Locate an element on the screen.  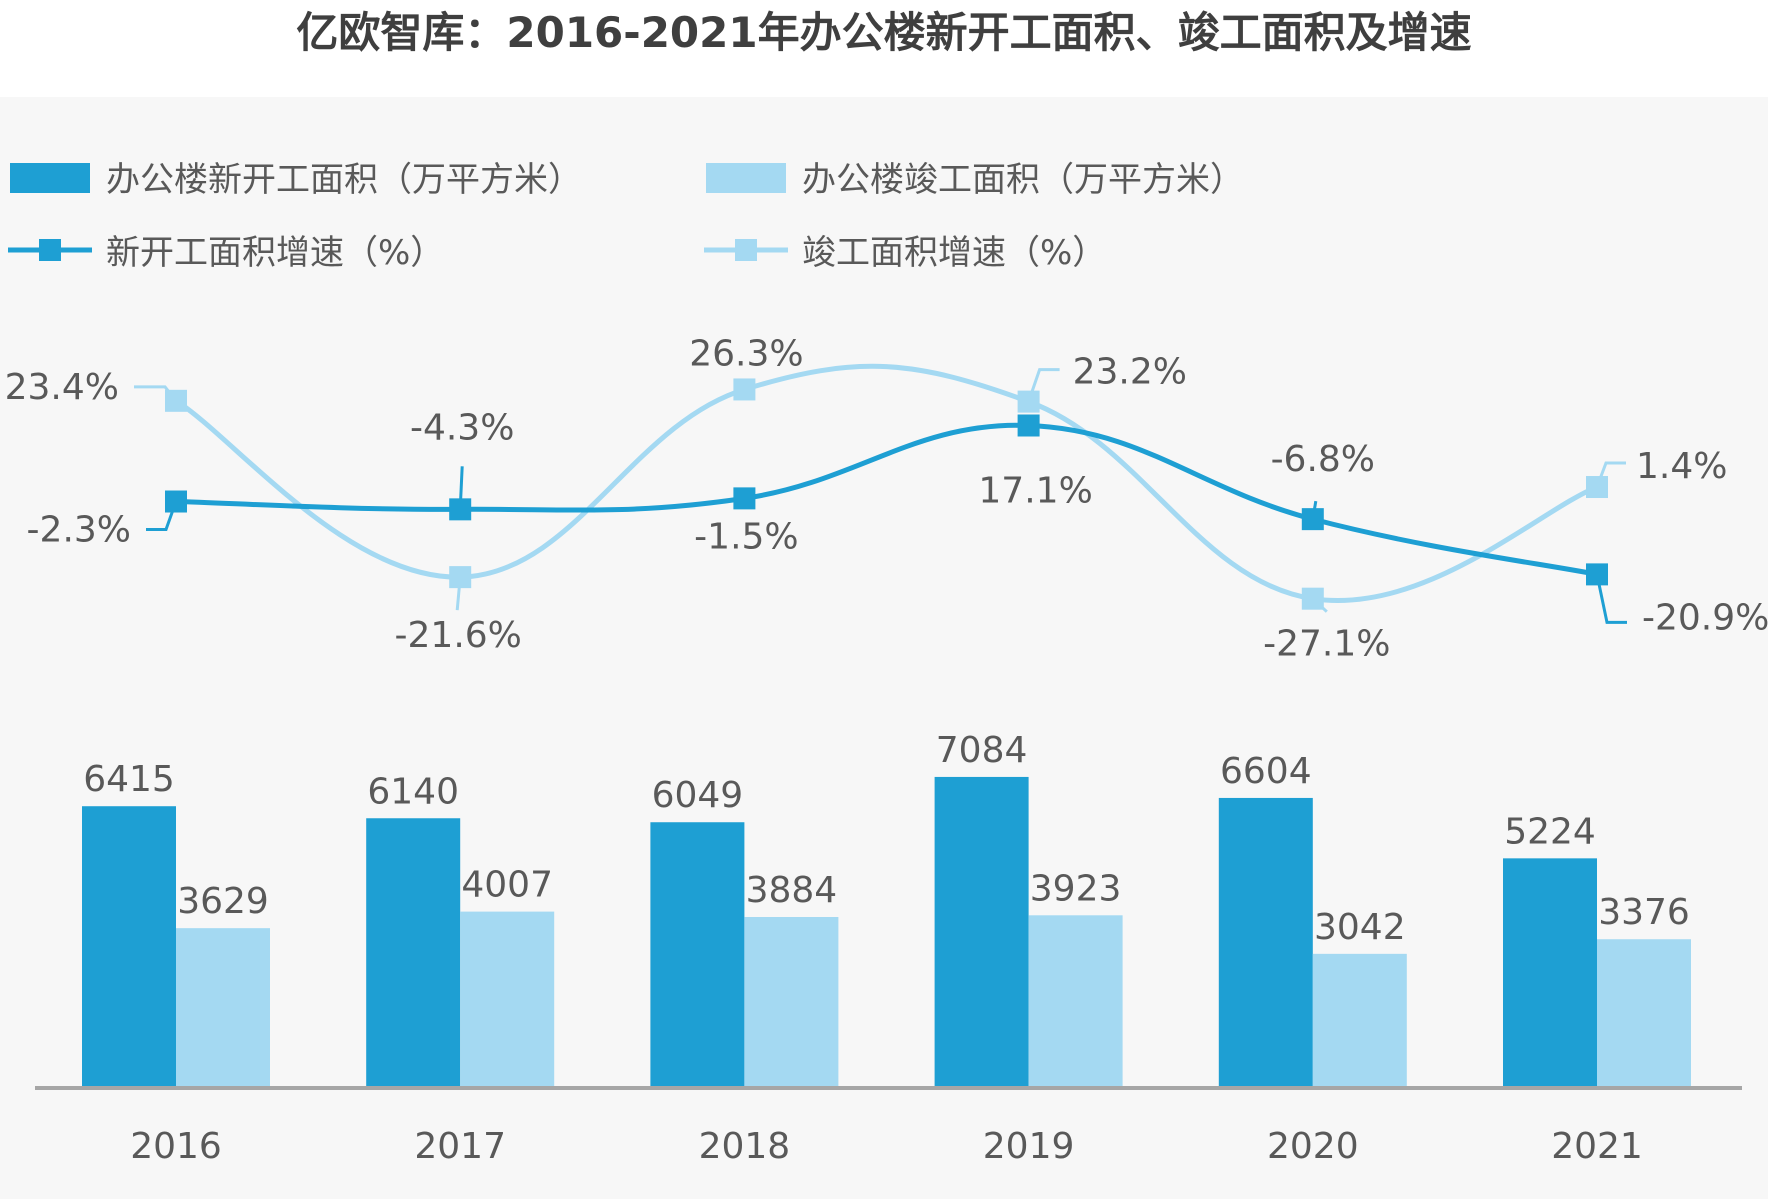
bar-completed-2018 is located at coordinates (791, 1001).